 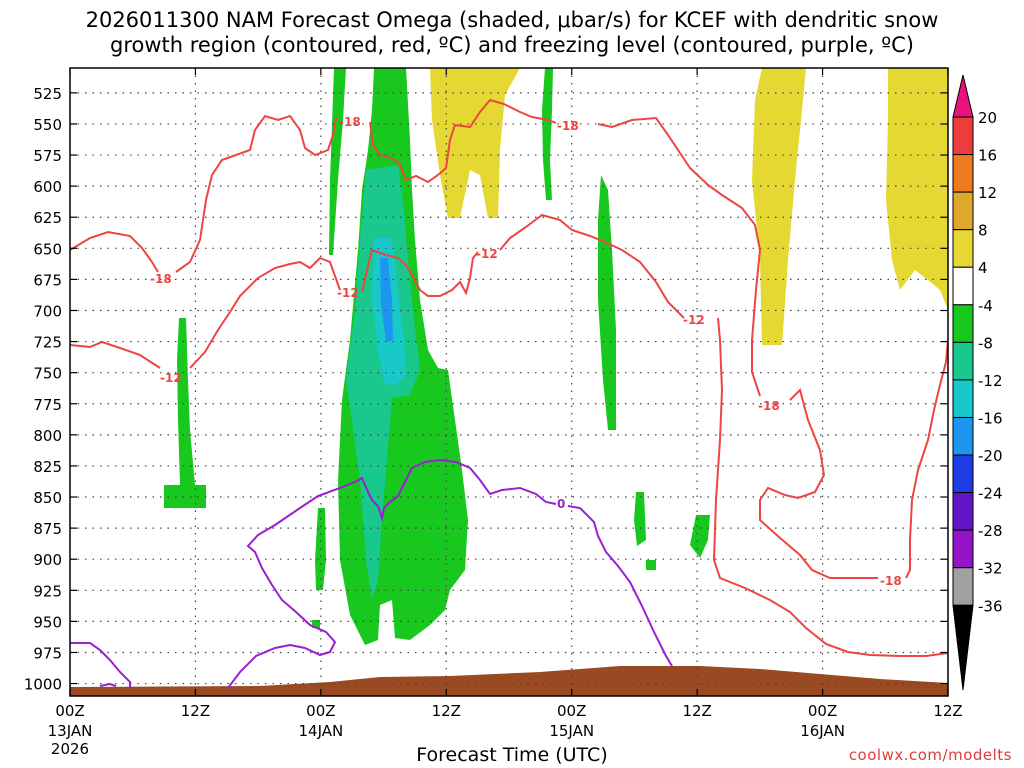 I want to click on x-axis-title: Forecast Time (UTC), so click(x=512, y=755).